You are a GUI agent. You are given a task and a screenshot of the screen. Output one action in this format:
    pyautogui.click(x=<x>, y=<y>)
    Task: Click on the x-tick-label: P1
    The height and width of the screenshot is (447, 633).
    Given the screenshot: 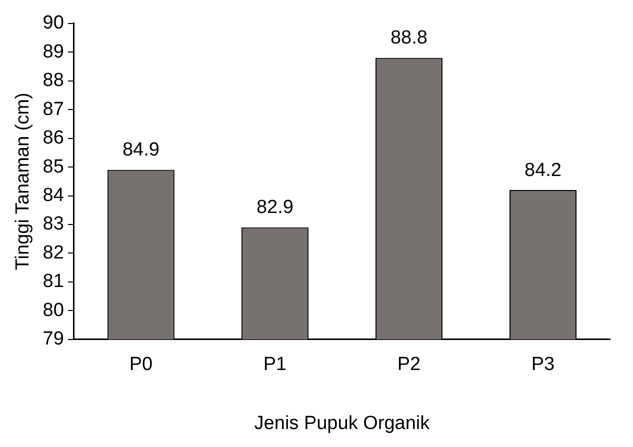 What is the action you would take?
    pyautogui.click(x=275, y=365)
    